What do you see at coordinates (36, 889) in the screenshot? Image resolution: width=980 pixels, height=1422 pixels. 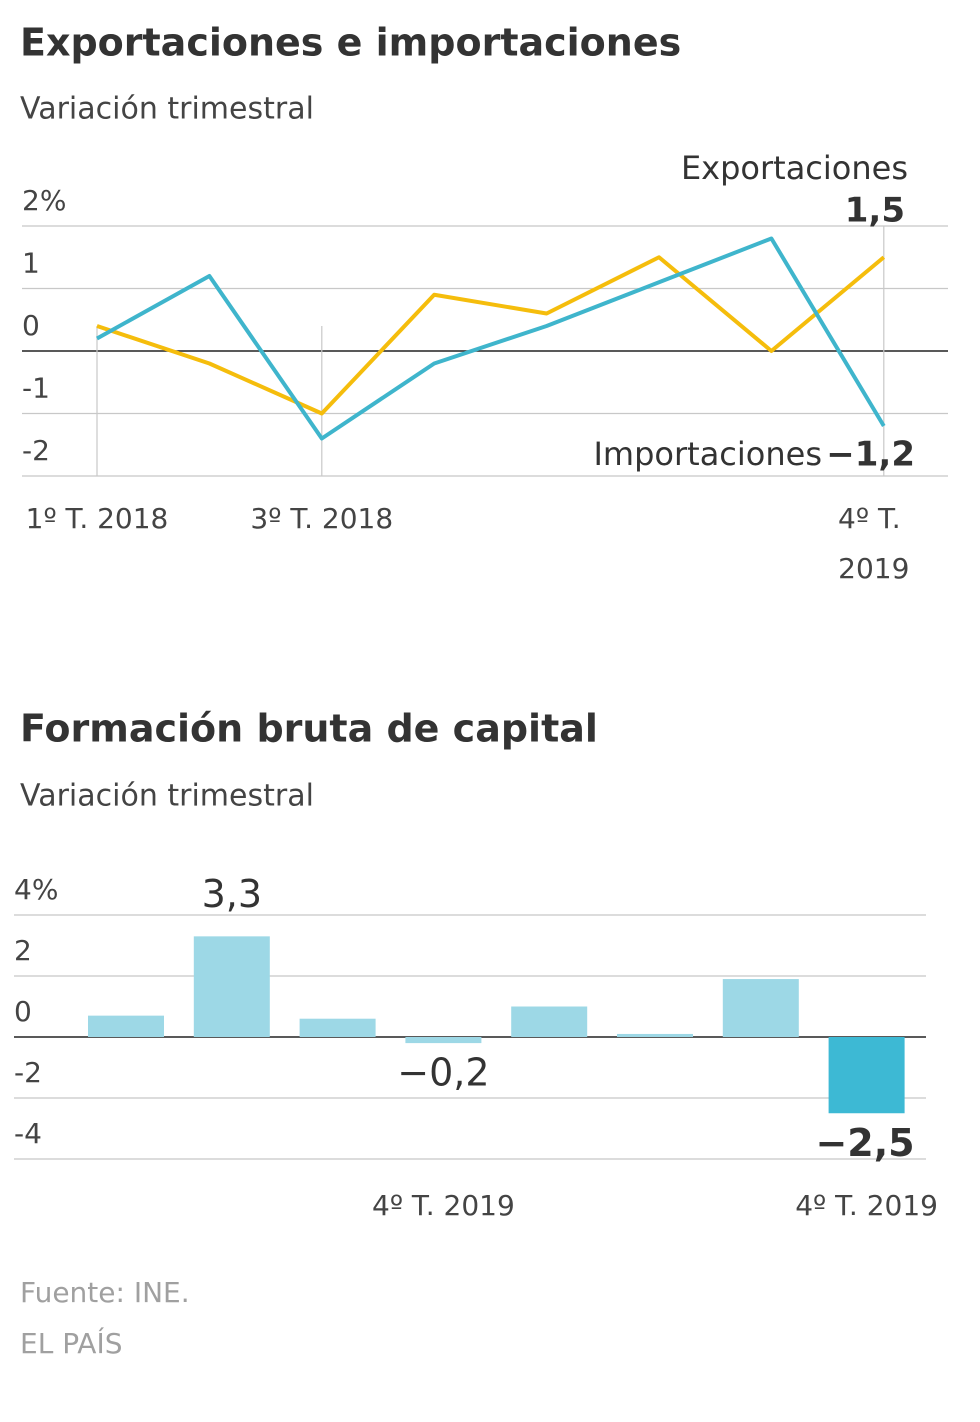 I see `y-tick-label: 4%` at bounding box center [36, 889].